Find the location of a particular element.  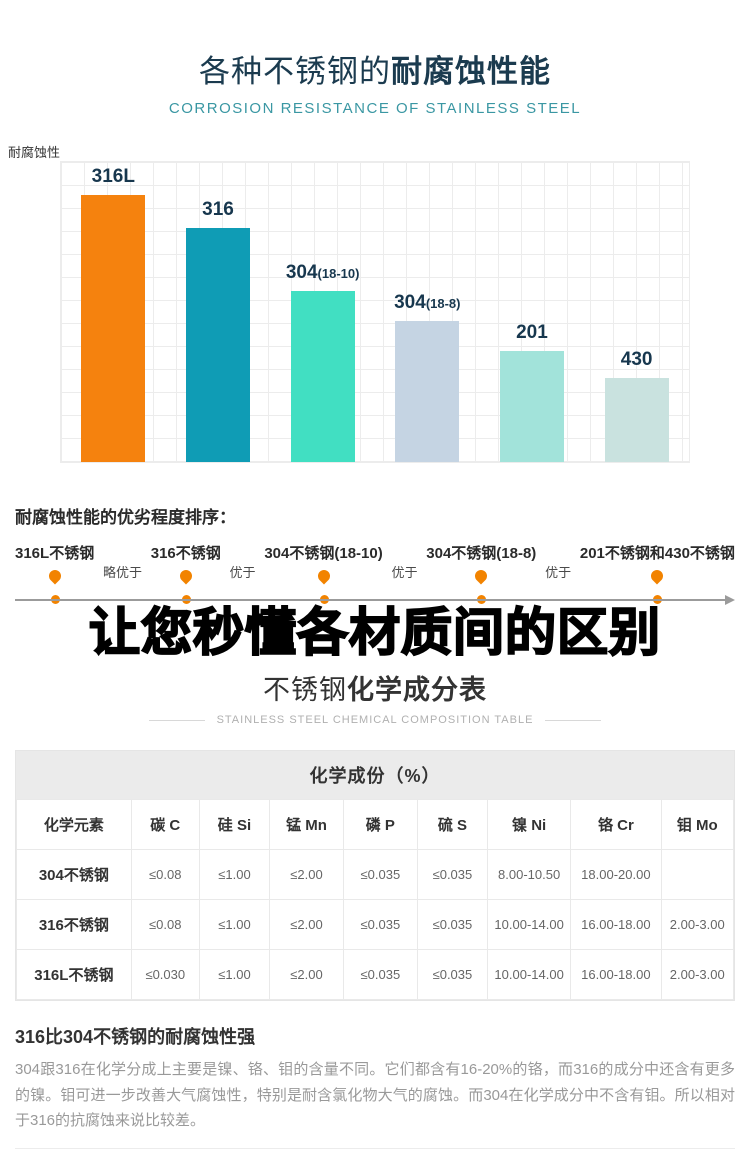

value-cell: ≤0.030 is located at coordinates (165, 975).